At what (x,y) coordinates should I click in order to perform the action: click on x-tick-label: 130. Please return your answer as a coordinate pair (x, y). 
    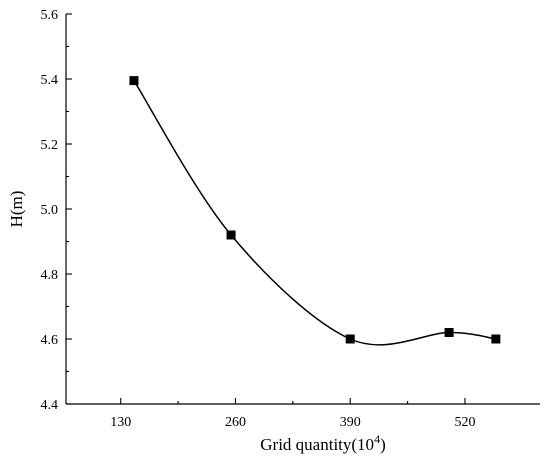
    Looking at the image, I should click on (120, 422).